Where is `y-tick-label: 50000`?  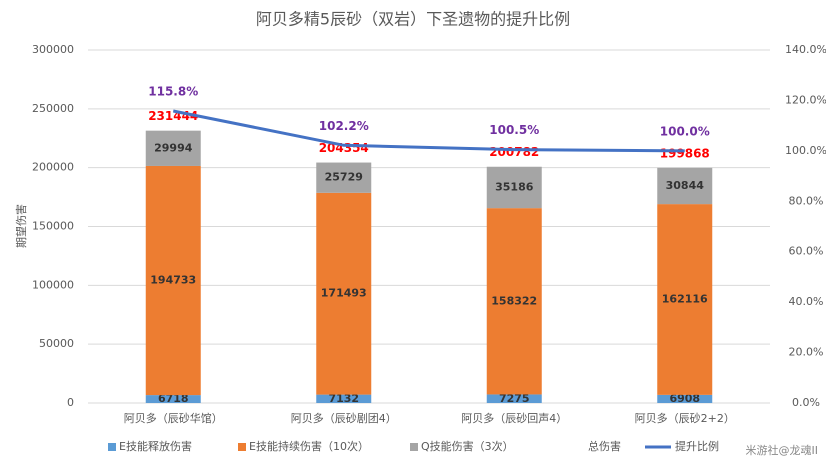 y-tick-label: 50000 is located at coordinates (56, 343).